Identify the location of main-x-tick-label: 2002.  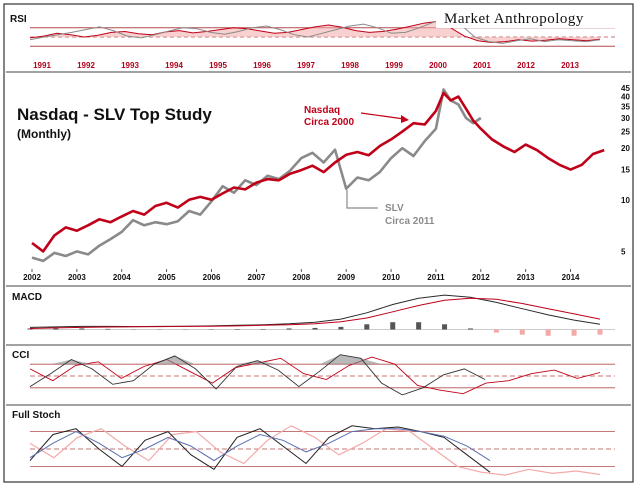
(32, 277).